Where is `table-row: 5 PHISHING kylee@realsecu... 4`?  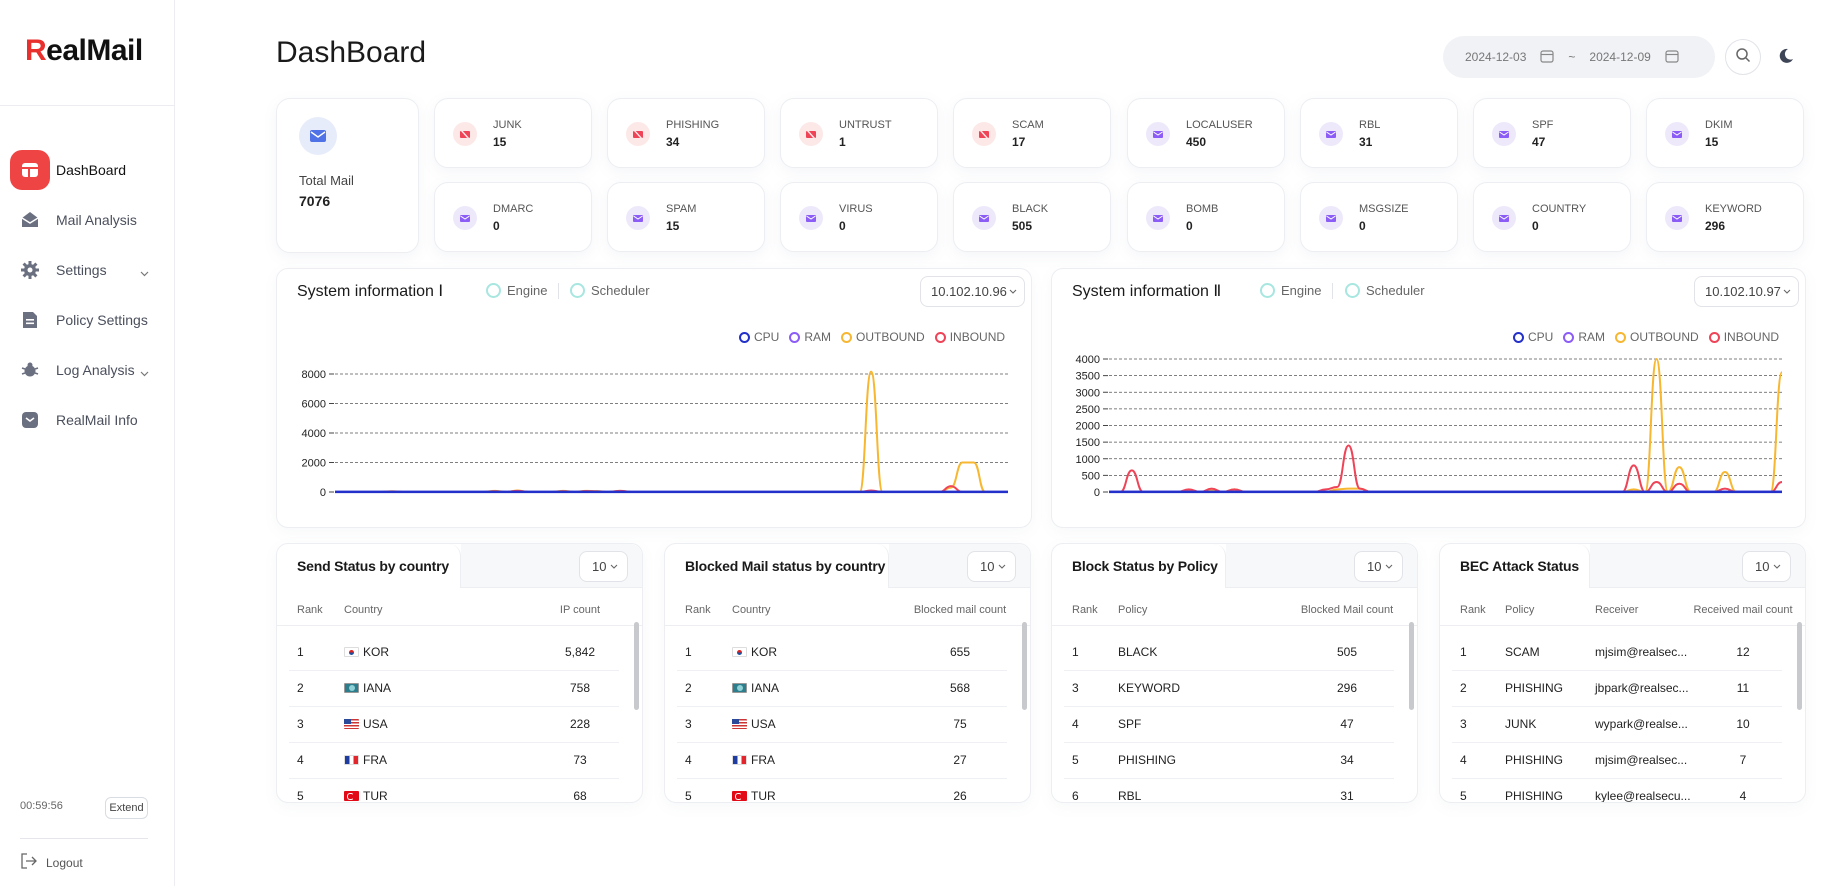 table-row: 5 PHISHING kylee@realsecu... 4 is located at coordinates (1622, 790).